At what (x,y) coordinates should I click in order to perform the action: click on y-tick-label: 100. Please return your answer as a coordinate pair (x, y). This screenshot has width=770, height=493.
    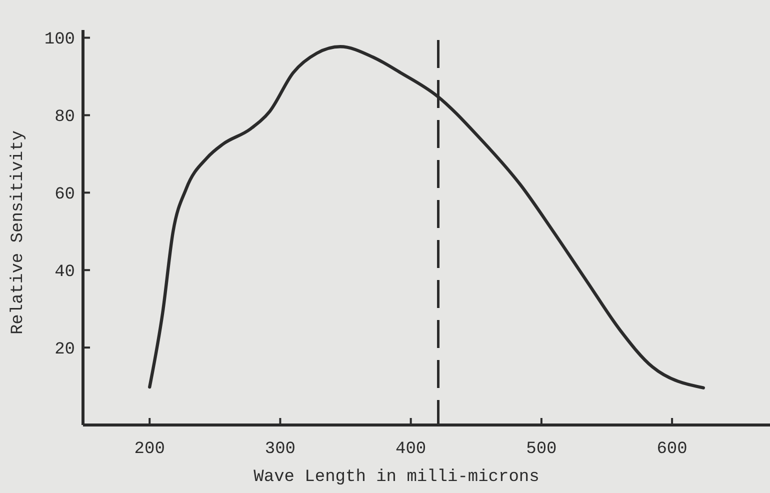
    Looking at the image, I should click on (59, 40).